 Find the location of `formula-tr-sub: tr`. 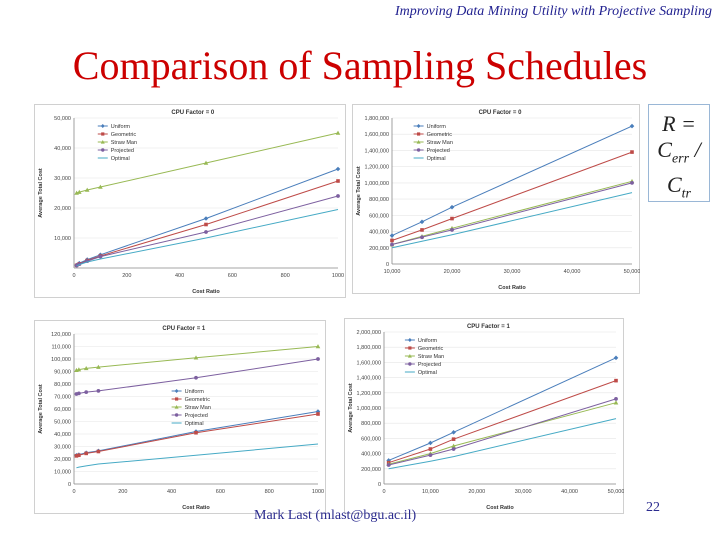

formula-tr-sub: tr is located at coordinates (686, 194).